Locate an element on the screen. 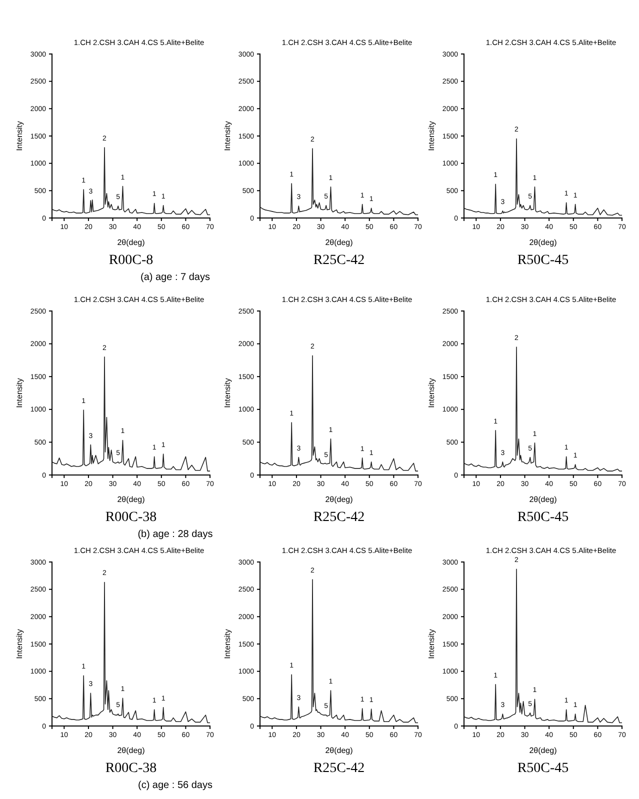 The width and height of the screenshot is (639, 799). text: (a) age : 7 days is located at coordinates (175, 277).